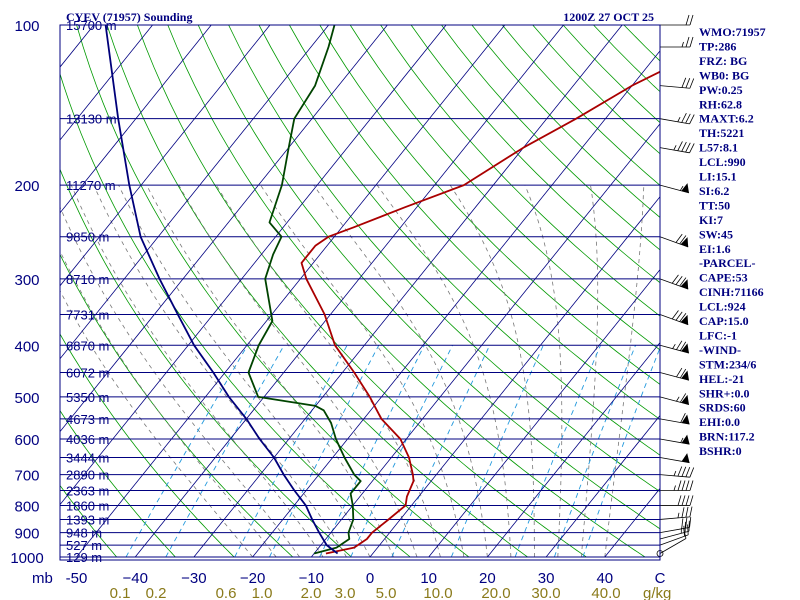 The width and height of the screenshot is (800, 600). Describe the element at coordinates (26, 26) in the screenshot. I see `pressure-tick-label: 100` at that location.